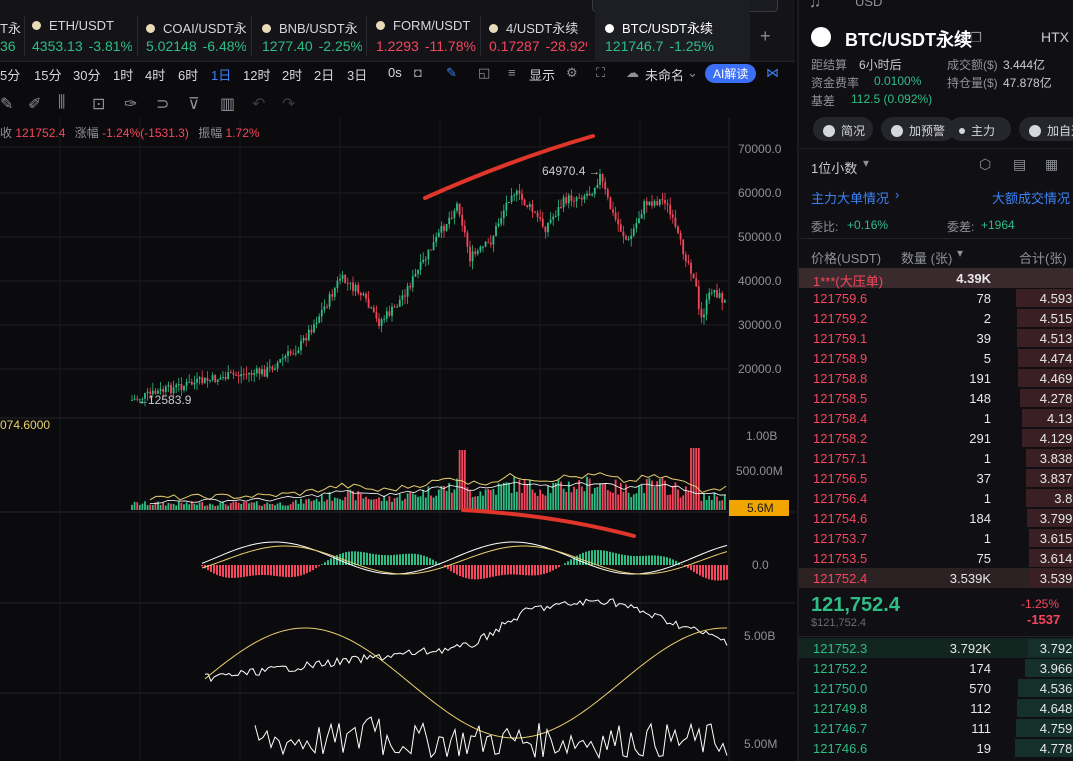 The width and height of the screenshot is (1073, 761). I want to click on bid-row: 121750.0 570 4.536K, so click(936, 688).